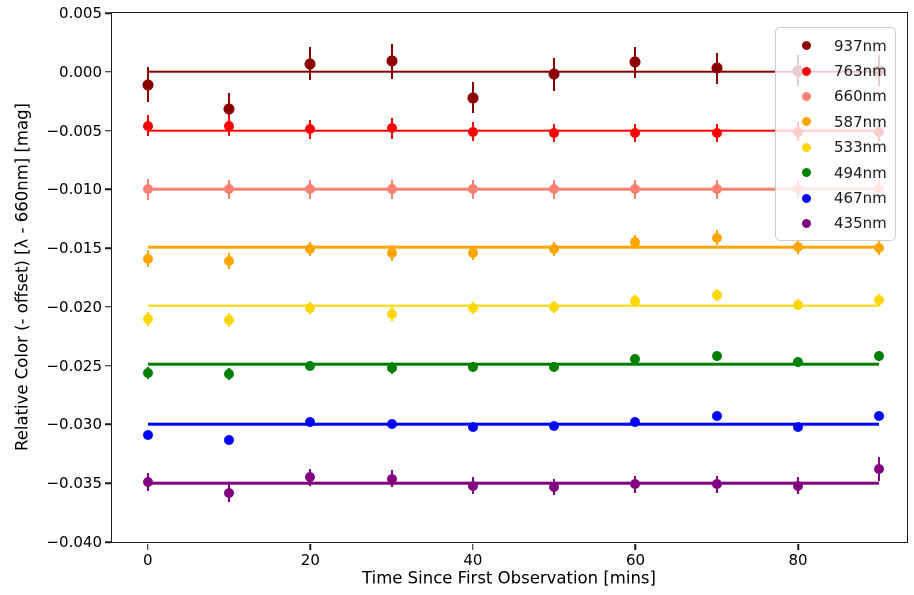  What do you see at coordinates (473, 560) in the screenshot?
I see `x-tick-label: 40` at bounding box center [473, 560].